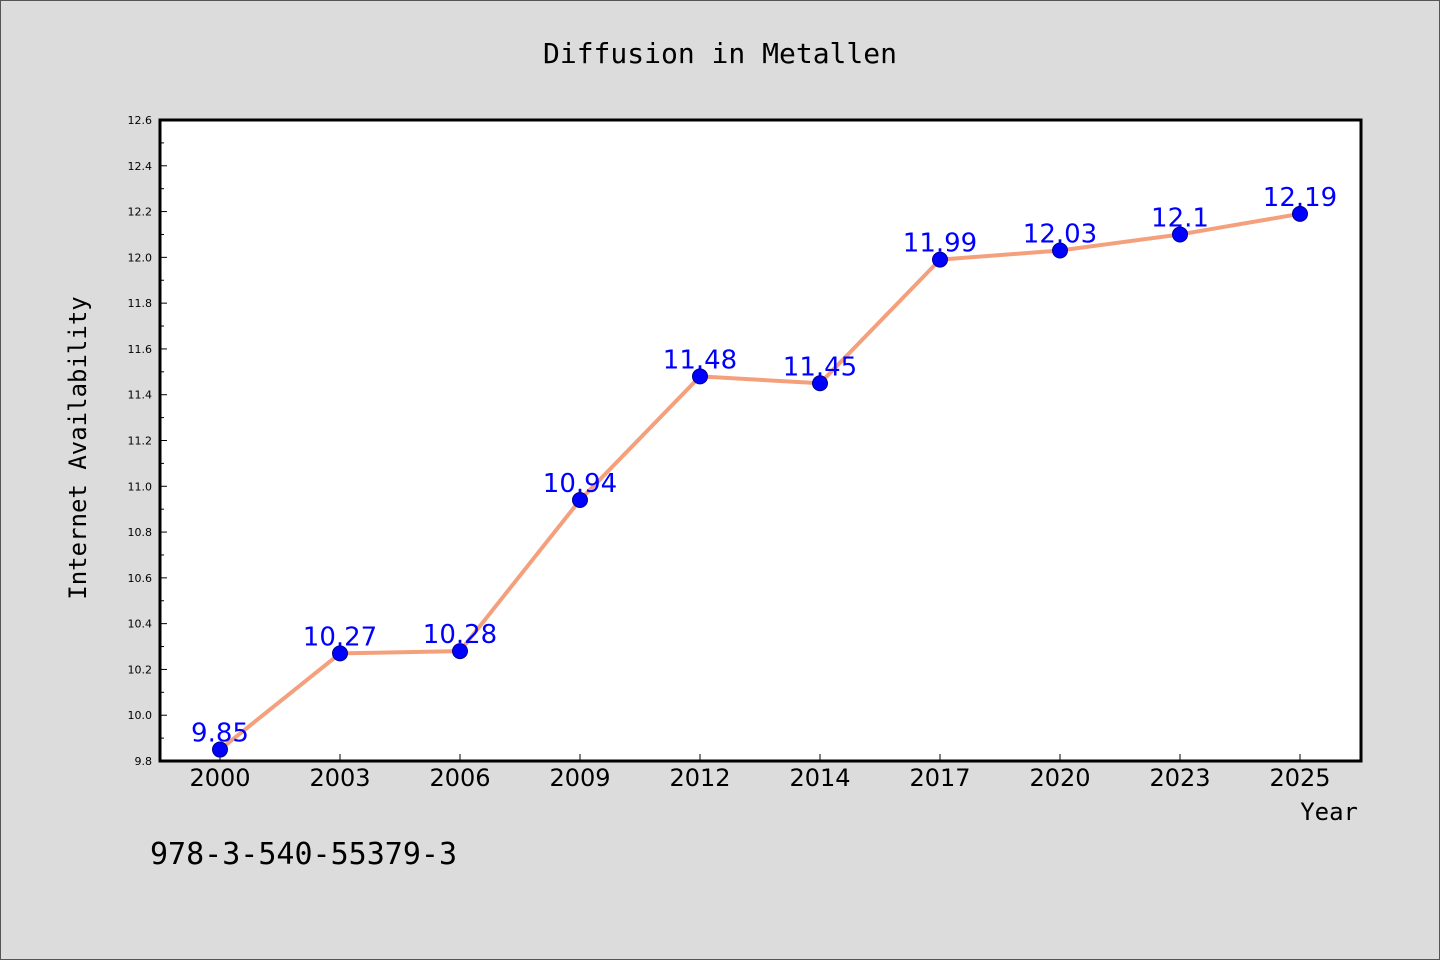  I want to click on y-tick-label: 11.6, so click(140, 349).